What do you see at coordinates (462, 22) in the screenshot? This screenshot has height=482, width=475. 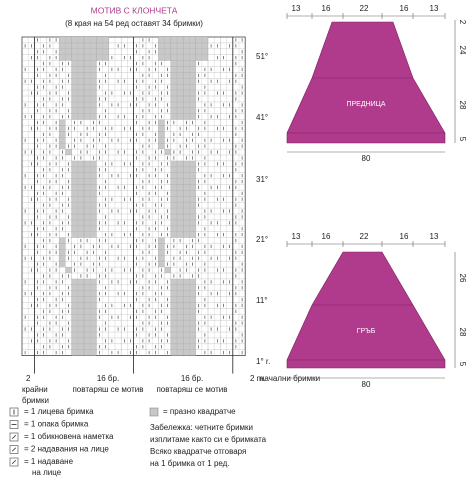 I see `side-dimension: 2` at bounding box center [462, 22].